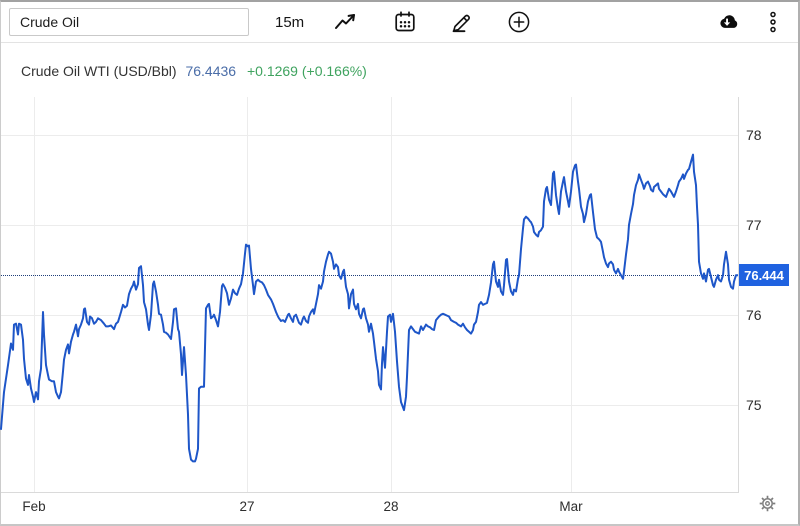  I want to click on x-axis-label: 27, so click(247, 506).